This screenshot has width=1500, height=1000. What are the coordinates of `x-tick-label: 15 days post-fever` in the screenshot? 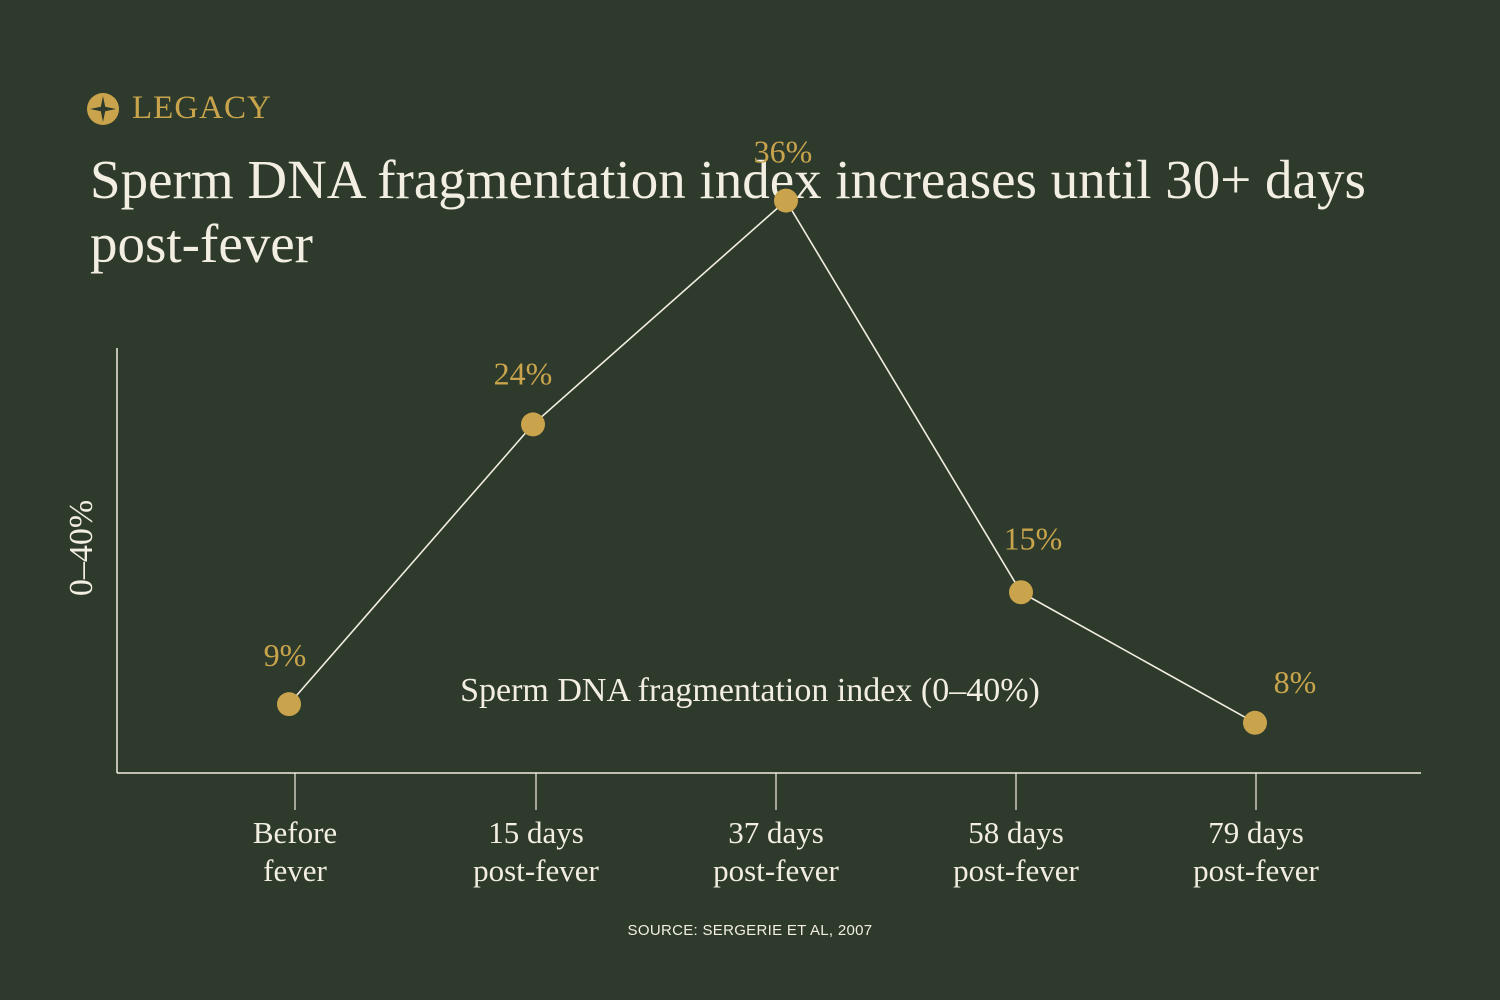 It's located at (536, 851).